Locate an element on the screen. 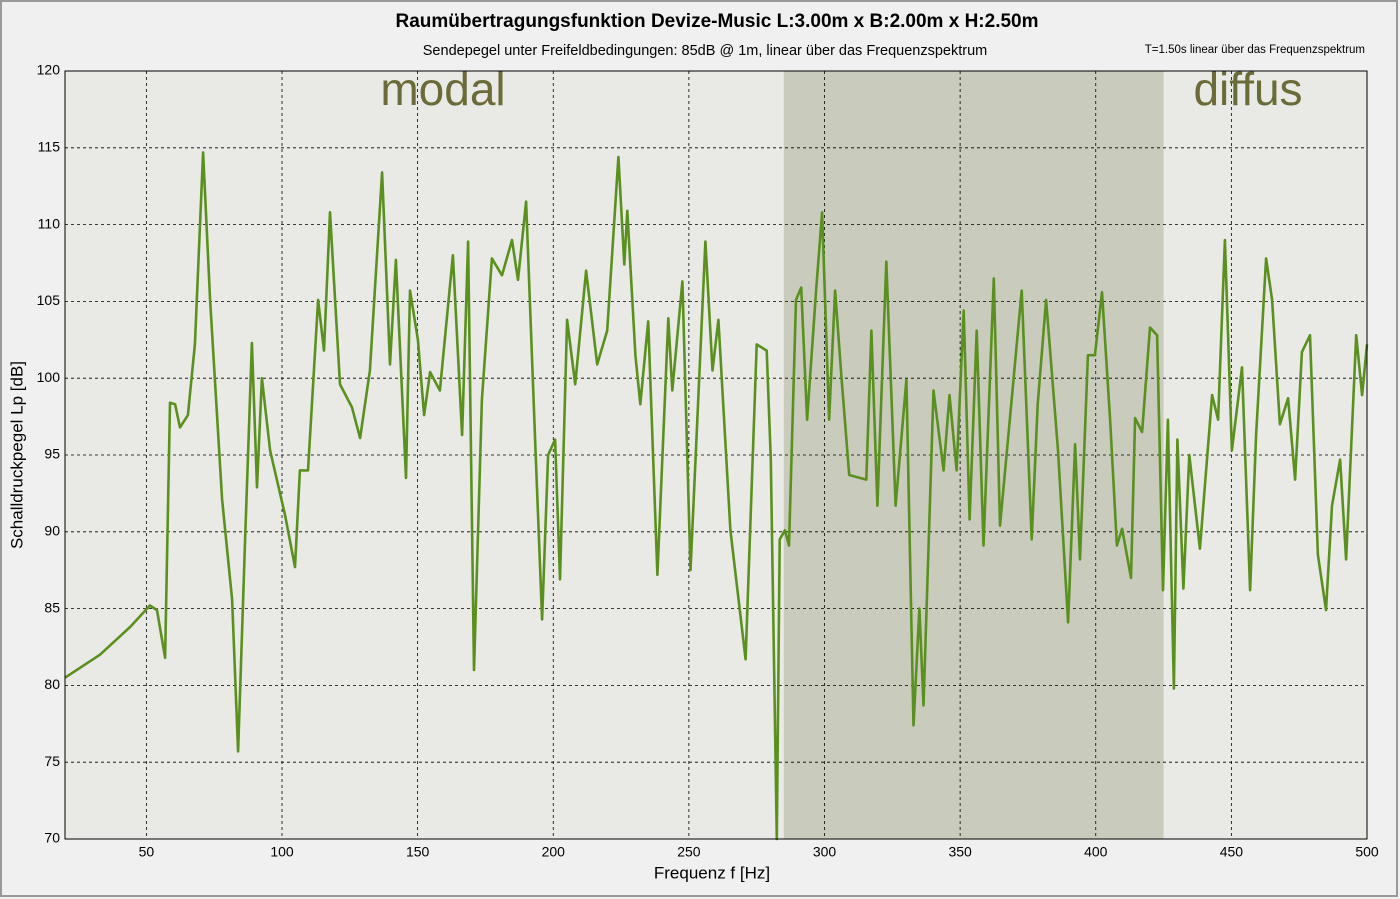 The width and height of the screenshot is (1400, 899). x-tick-label: 250 is located at coordinates (689, 852).